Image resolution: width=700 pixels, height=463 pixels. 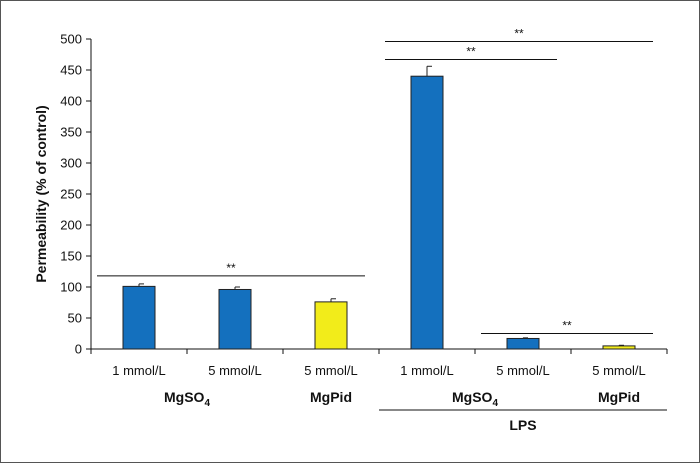 What do you see at coordinates (522, 425) in the screenshot?
I see `outer-group-label: LPS` at bounding box center [522, 425].